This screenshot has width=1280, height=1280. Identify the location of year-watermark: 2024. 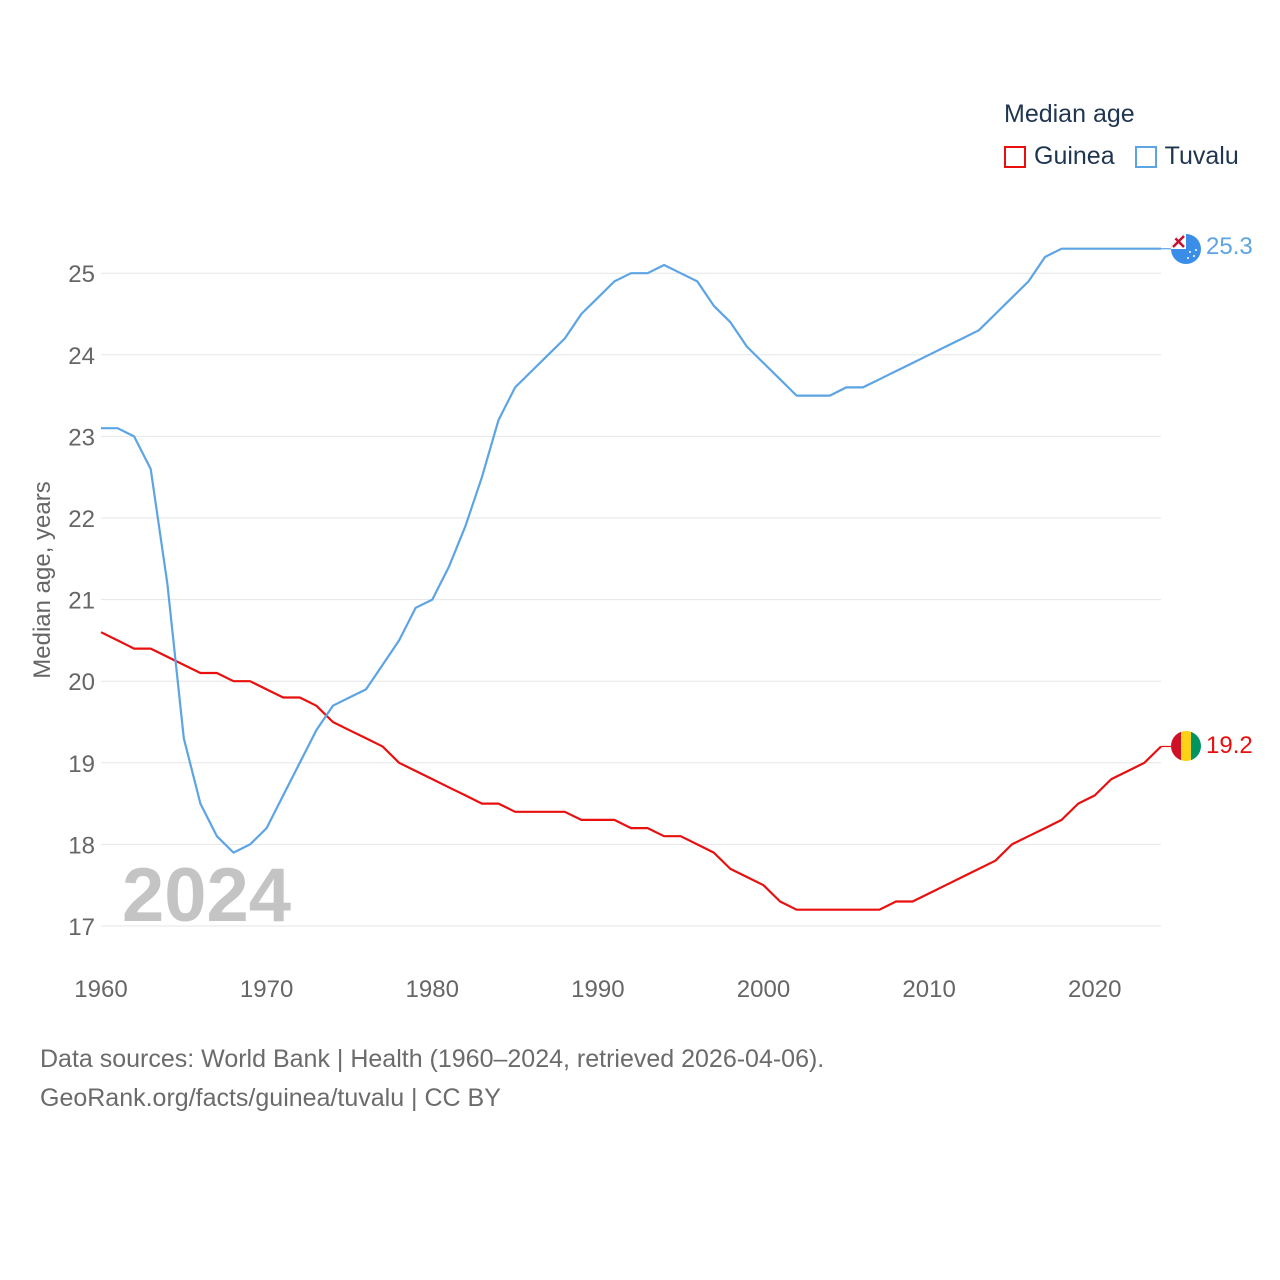
(206, 895).